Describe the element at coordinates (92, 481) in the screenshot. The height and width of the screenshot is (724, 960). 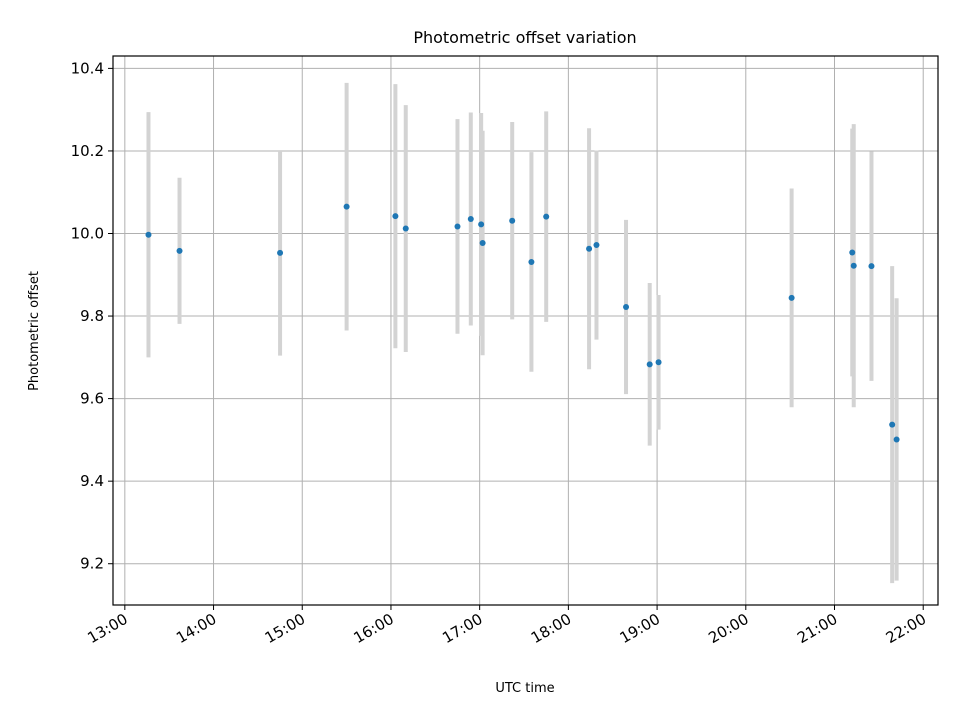
I see `y-tick-label: 9.4` at that location.